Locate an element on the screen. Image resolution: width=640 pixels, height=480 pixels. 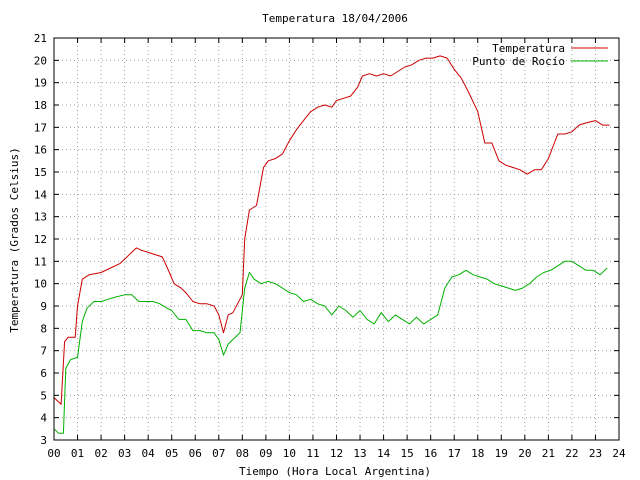
y-tick-label: 10 is located at coordinates (40, 284).